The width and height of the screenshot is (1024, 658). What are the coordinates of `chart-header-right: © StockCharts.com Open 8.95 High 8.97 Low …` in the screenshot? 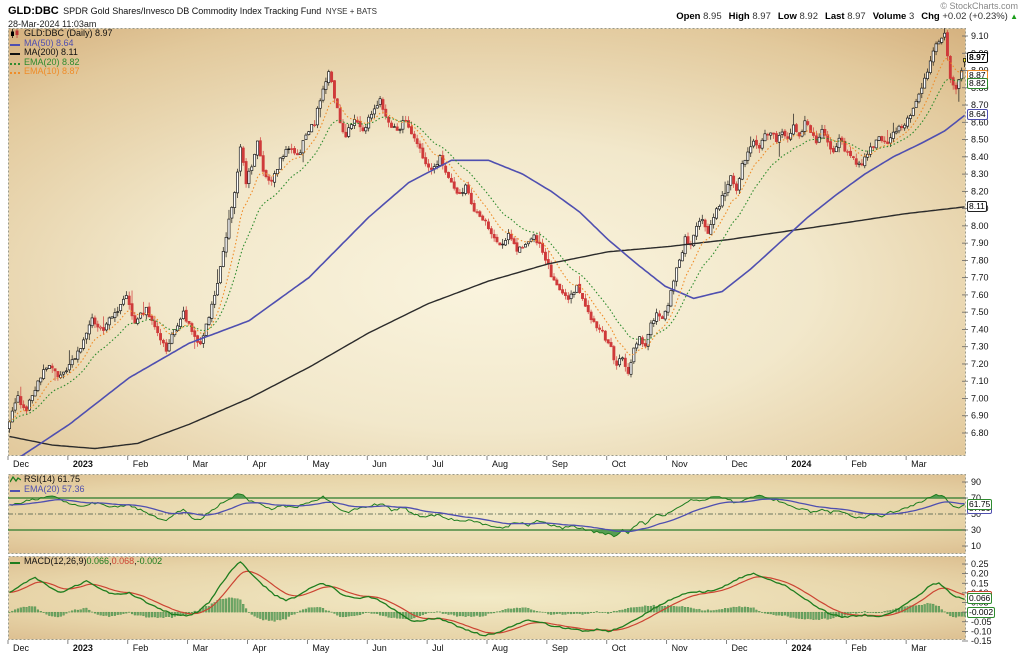 It's located at (847, 11).